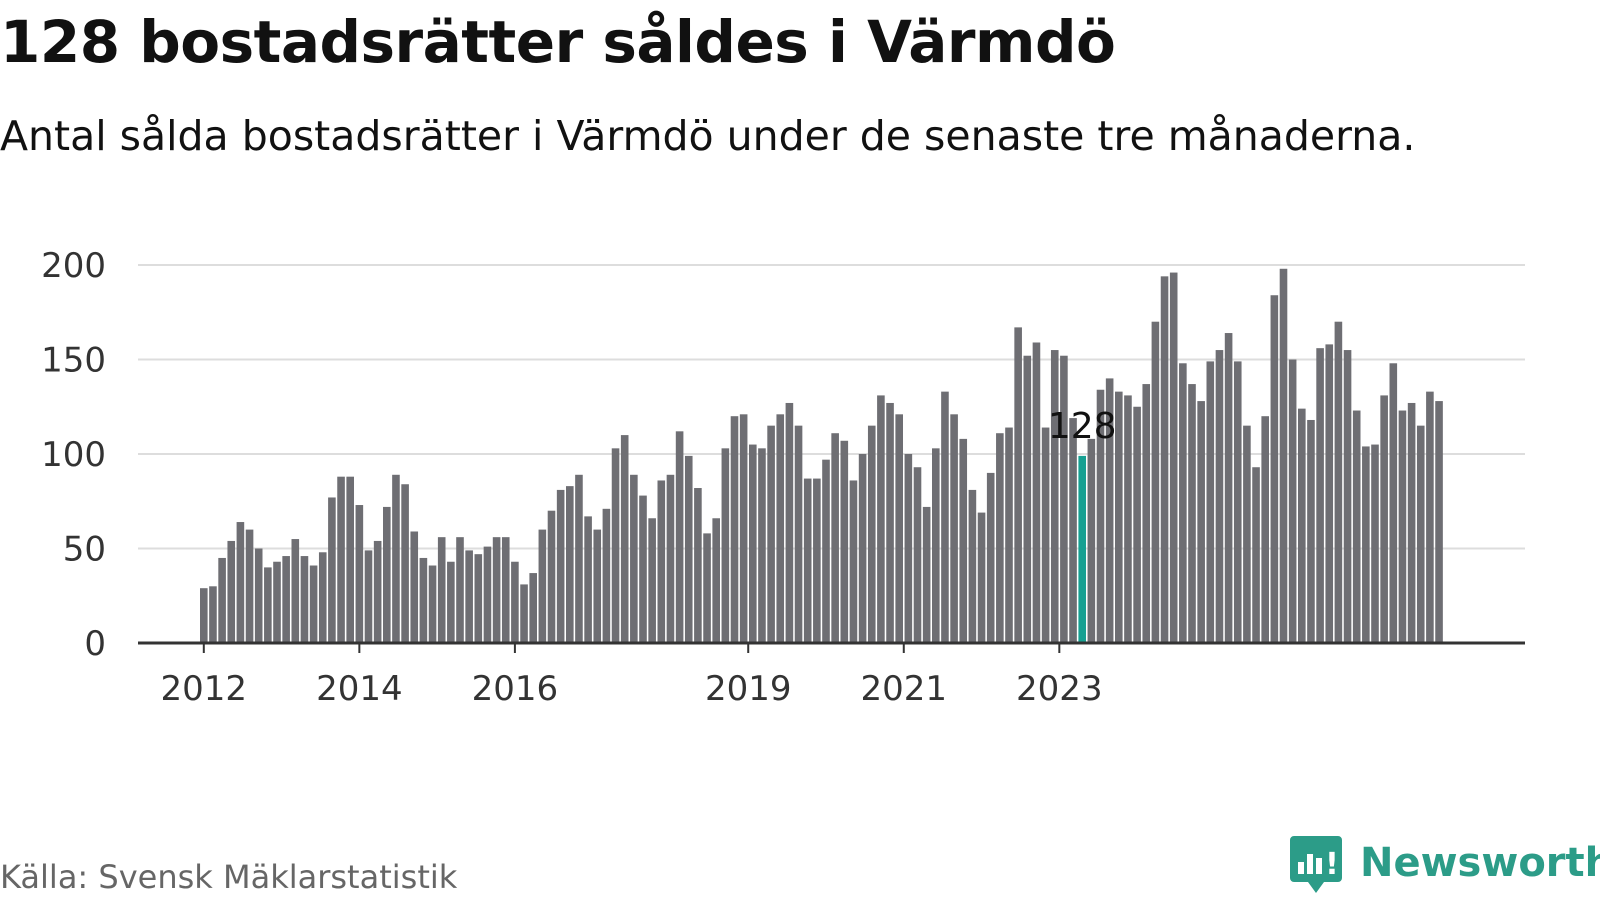 The height and width of the screenshot is (900, 1600). I want to click on x-tick-label: 2012, so click(204, 689).